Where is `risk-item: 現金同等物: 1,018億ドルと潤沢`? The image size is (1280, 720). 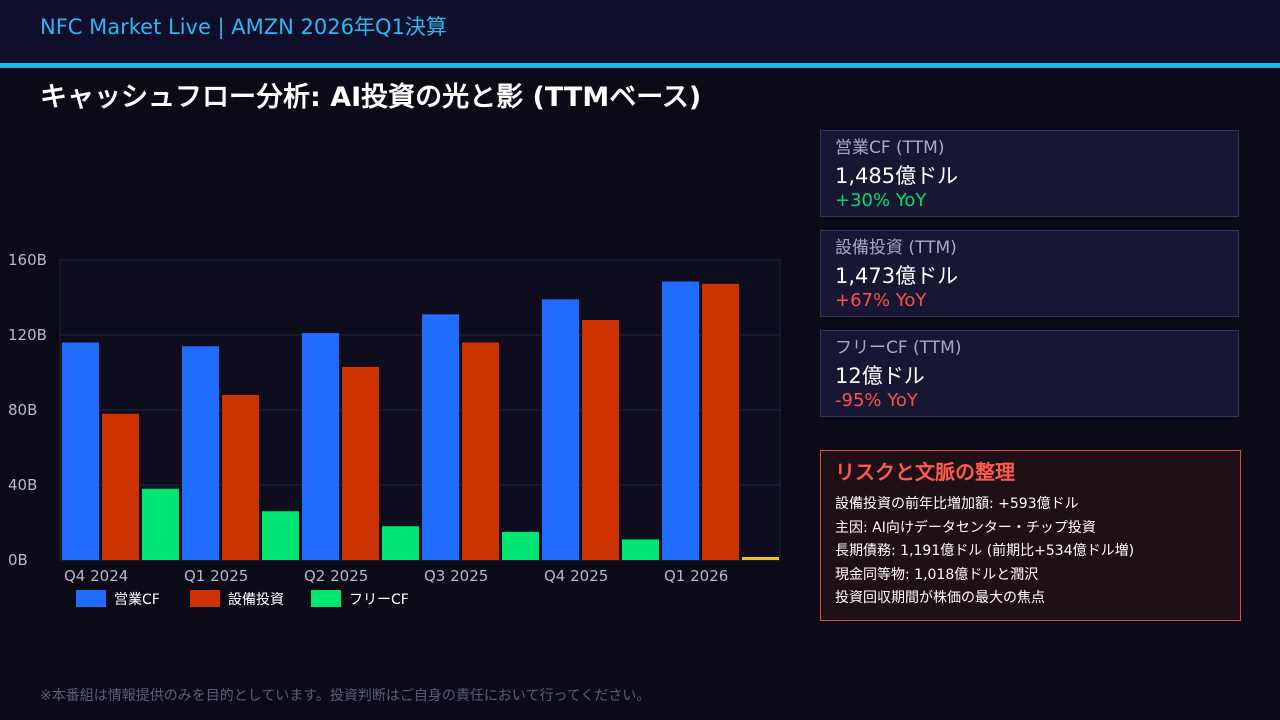 risk-item: 現金同等物: 1,018億ドルと潤沢 is located at coordinates (937, 574).